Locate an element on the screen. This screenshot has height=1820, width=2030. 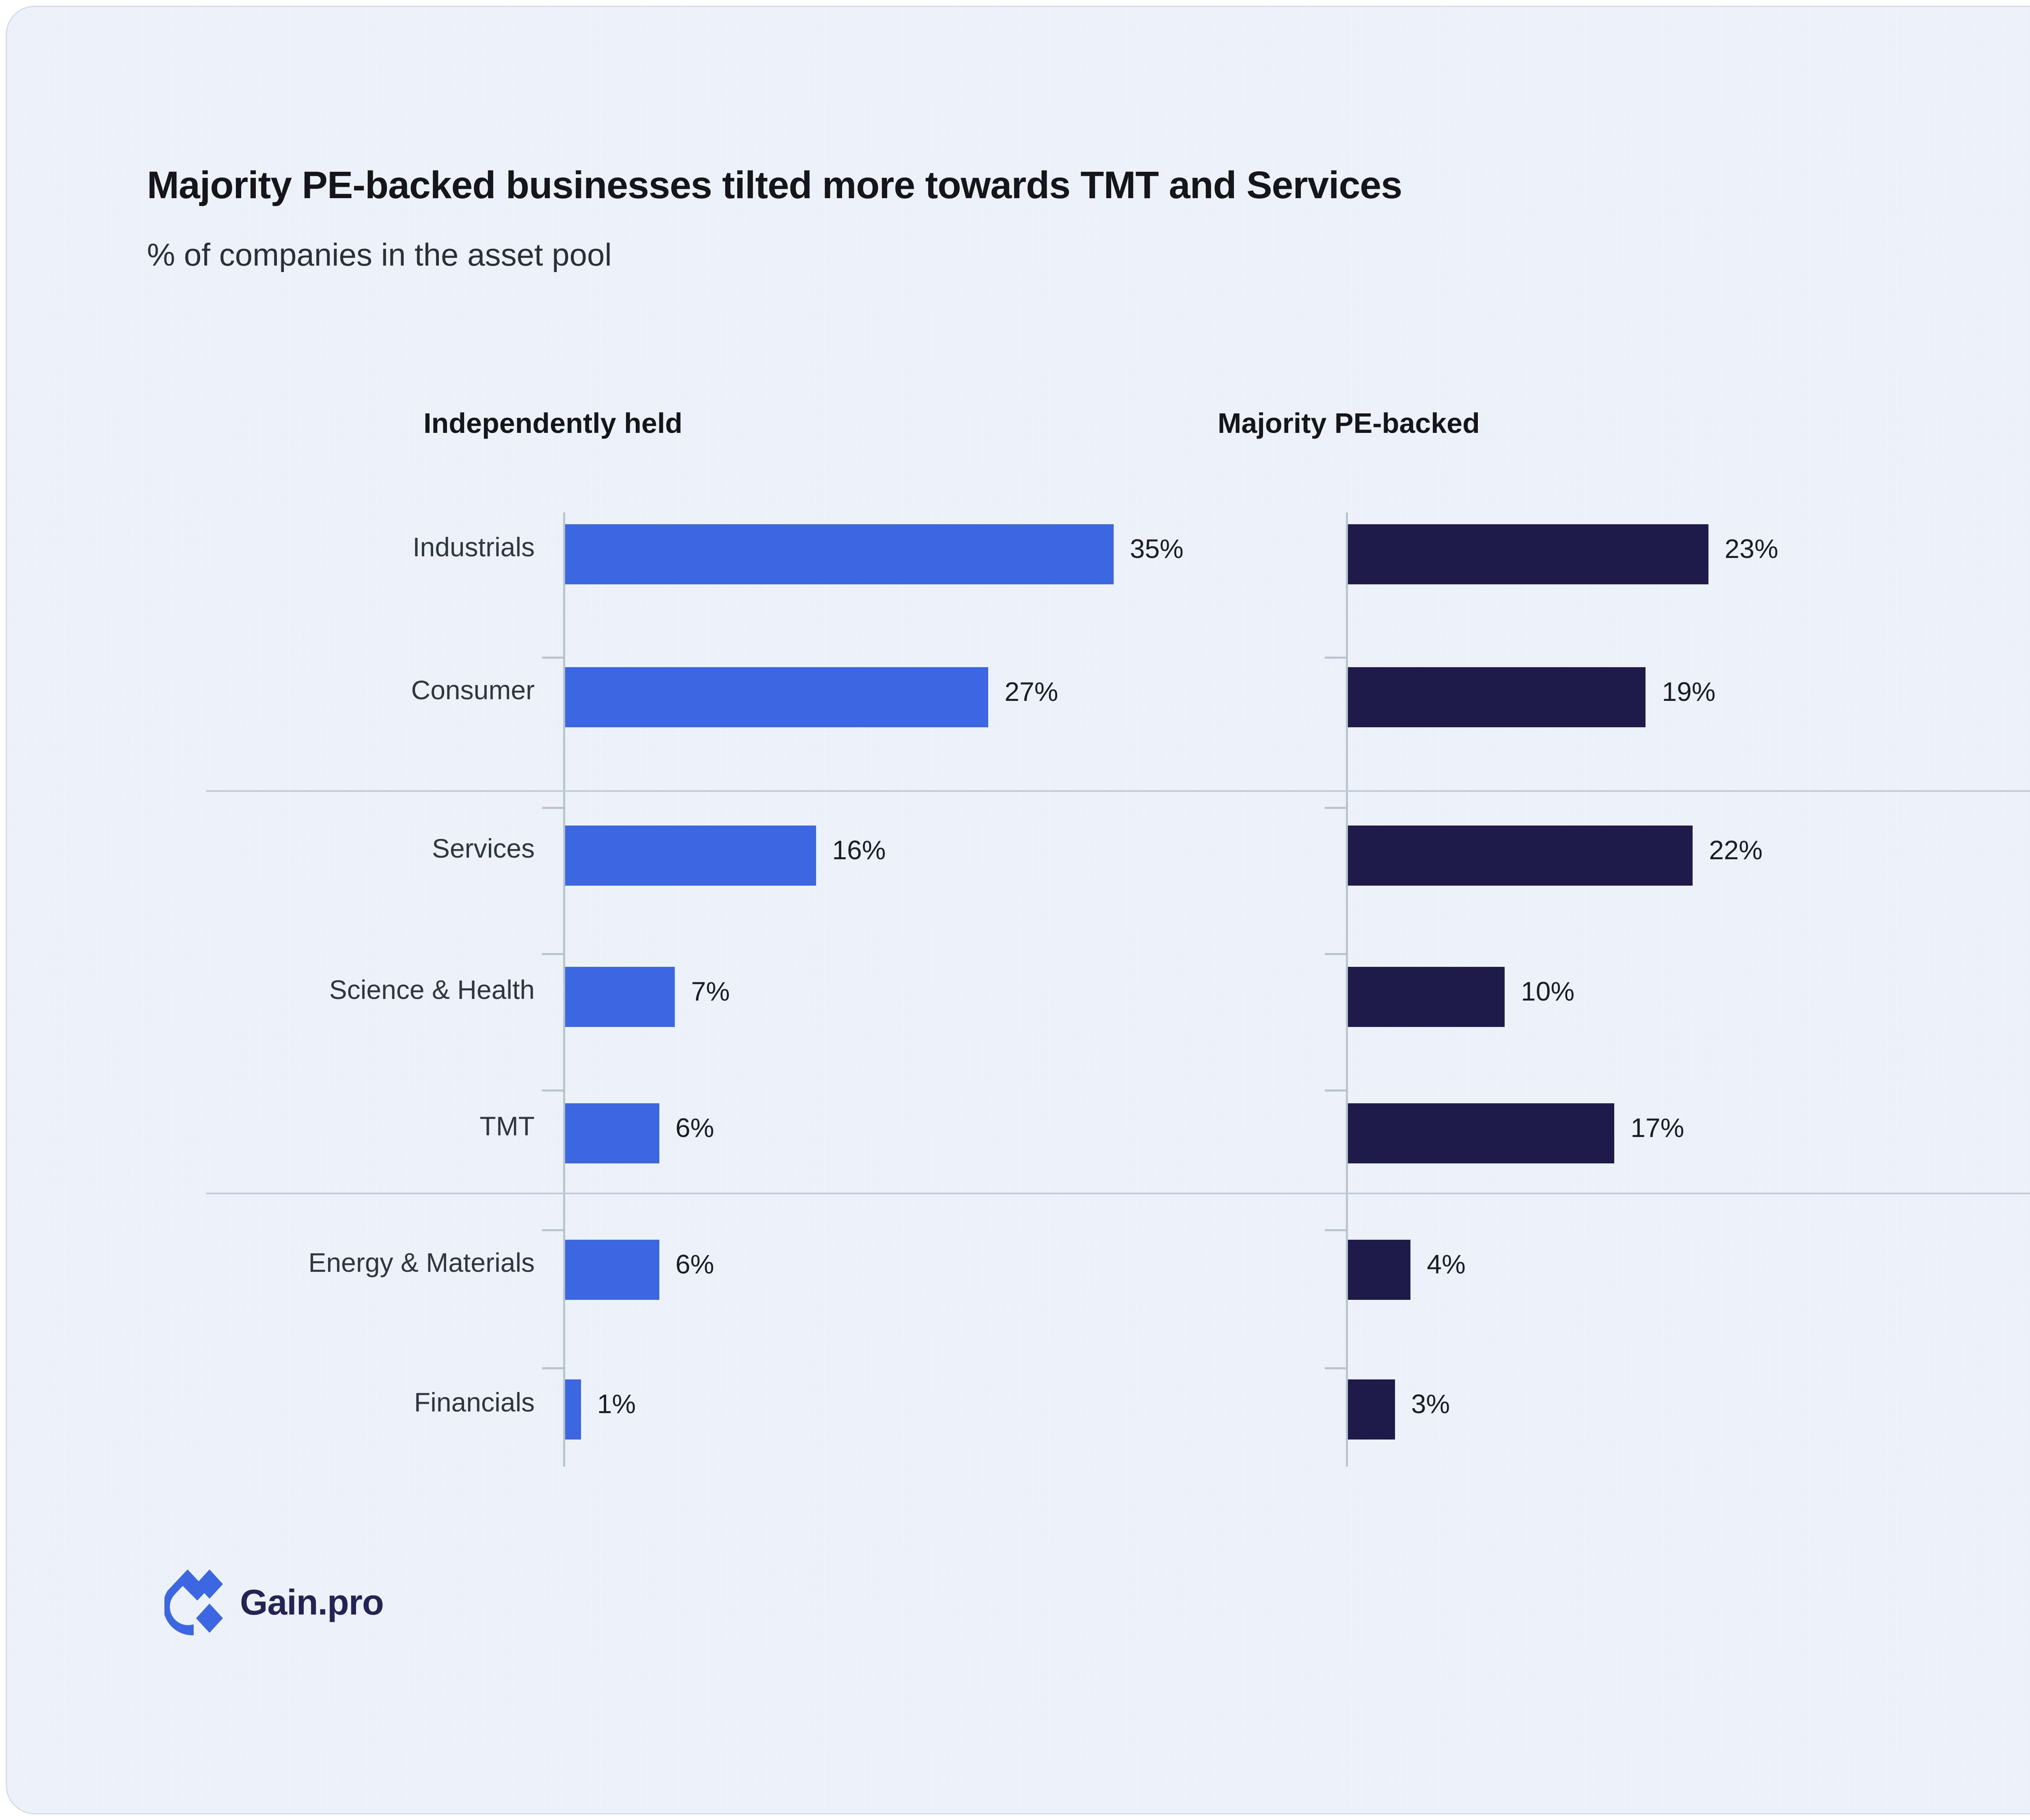
gain-pro-logo: Gain.pro is located at coordinates (274, 1602).